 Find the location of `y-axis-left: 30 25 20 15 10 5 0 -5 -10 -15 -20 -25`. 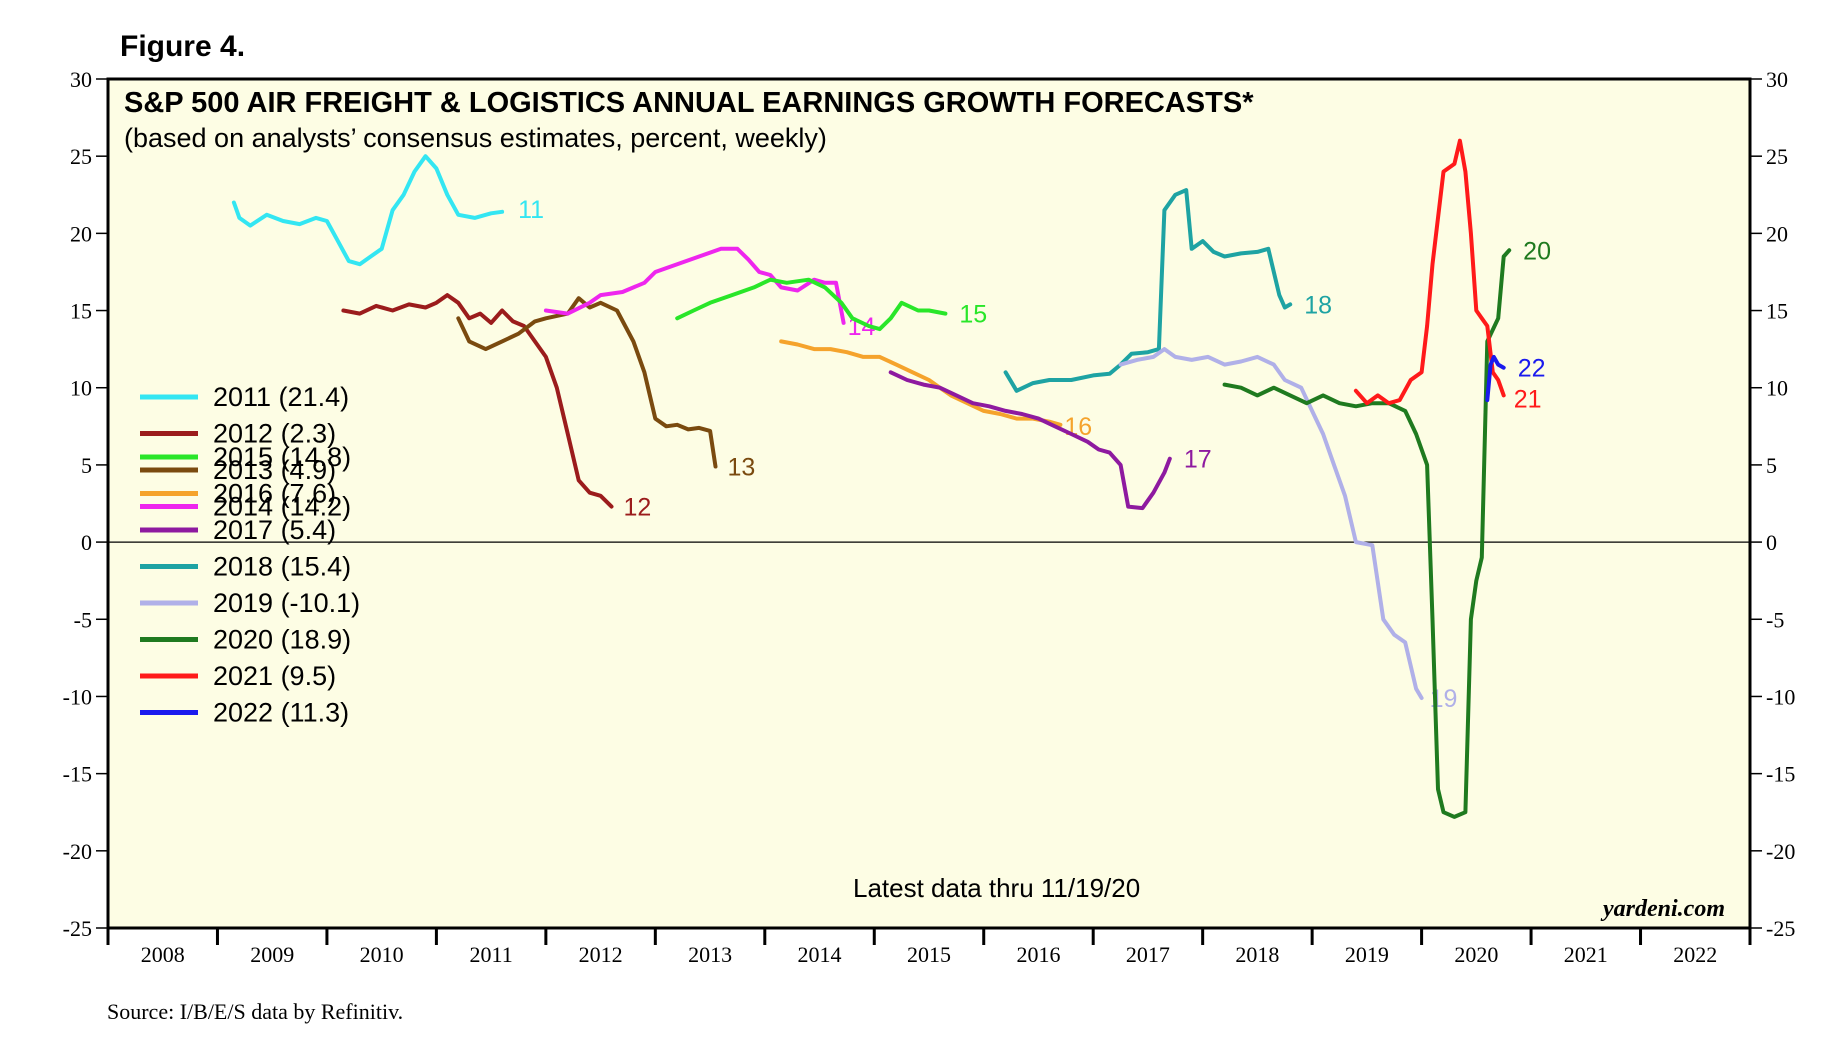

y-axis-left: 30 25 20 15 10 5 0 -5 -10 -15 -20 -25 is located at coordinates (85, 504).